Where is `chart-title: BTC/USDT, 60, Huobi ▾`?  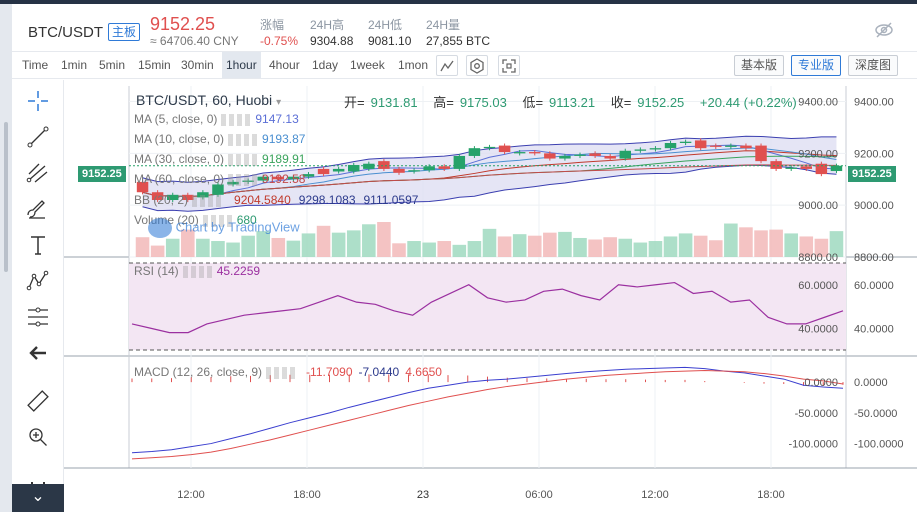
chart-title: BTC/USDT, 60, Huobi ▾ is located at coordinates (209, 100).